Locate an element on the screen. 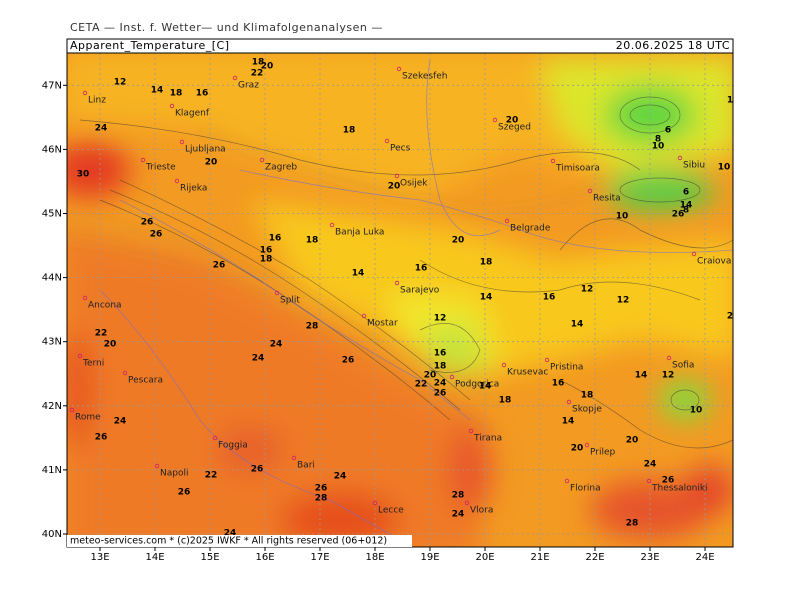  city-label: Banja Luka is located at coordinates (359, 233).